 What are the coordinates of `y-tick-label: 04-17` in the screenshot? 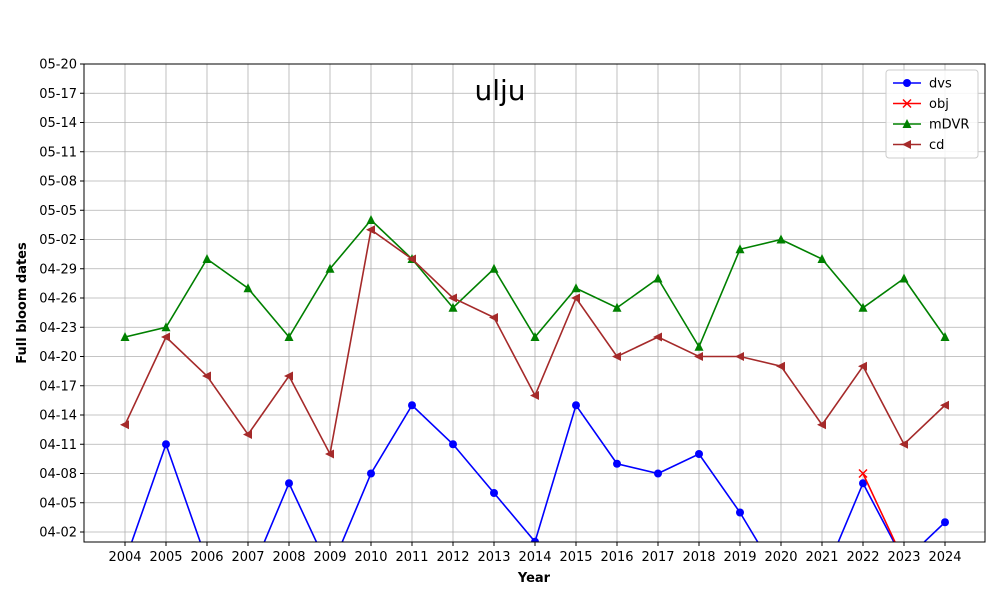 It's located at (58, 386).